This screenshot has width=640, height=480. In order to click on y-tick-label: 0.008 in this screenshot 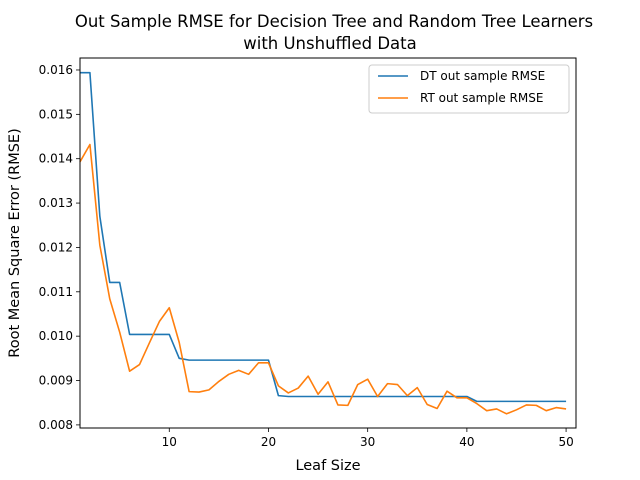, I will do `click(56, 425)`.